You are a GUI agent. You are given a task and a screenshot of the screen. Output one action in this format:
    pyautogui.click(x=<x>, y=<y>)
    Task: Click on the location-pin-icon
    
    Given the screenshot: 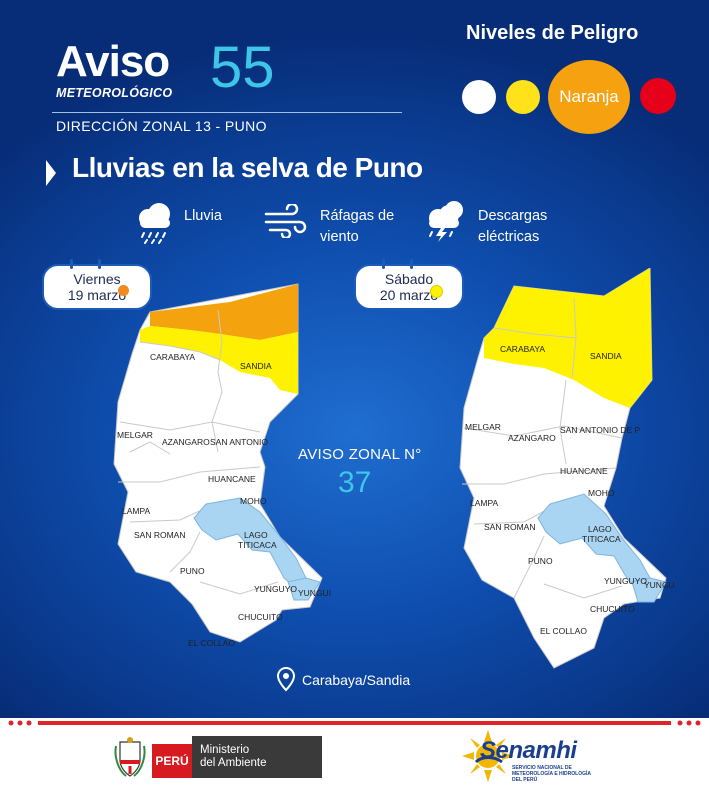 What is the action you would take?
    pyautogui.click(x=286, y=679)
    